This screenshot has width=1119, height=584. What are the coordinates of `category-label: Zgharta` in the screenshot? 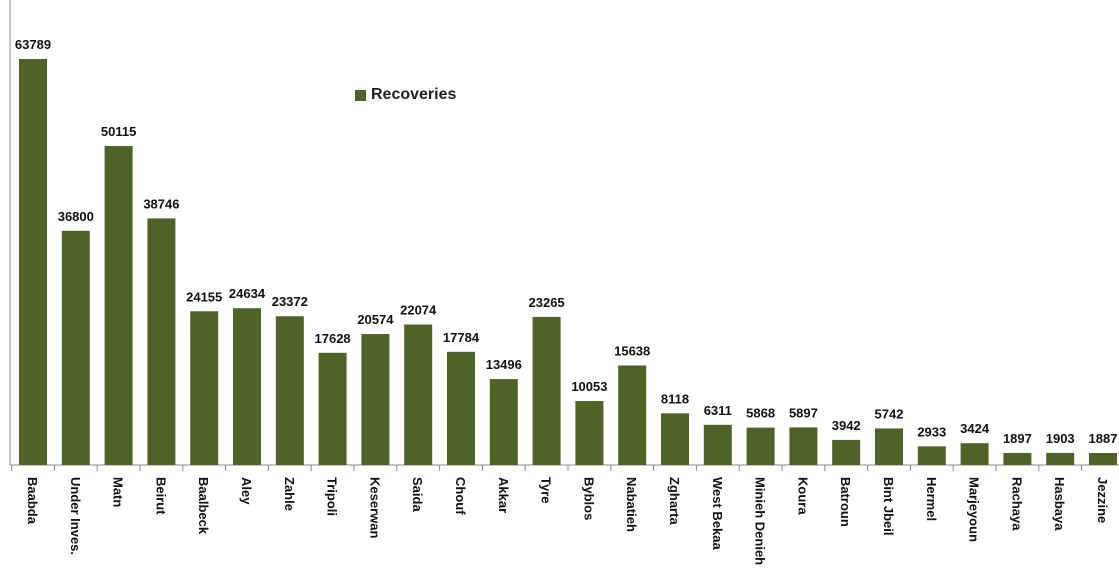 It's located at (674, 501).